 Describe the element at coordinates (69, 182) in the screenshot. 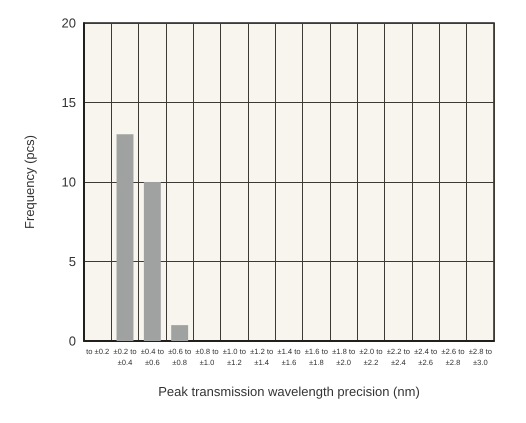

I see `y-tick-label: 10` at that location.